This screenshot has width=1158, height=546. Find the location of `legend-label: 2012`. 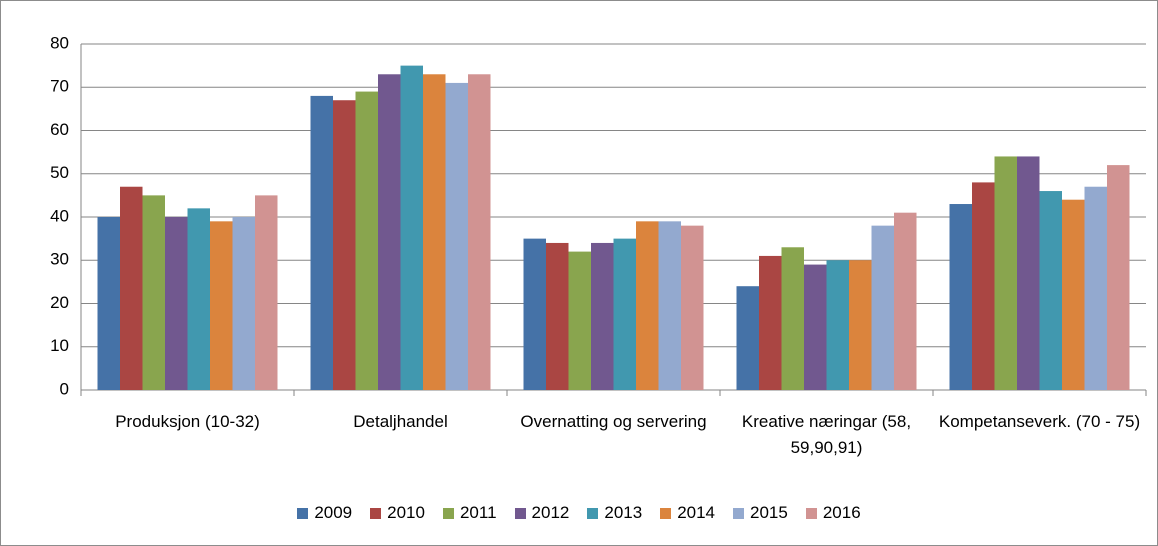

legend-label: 2012 is located at coordinates (550, 512).